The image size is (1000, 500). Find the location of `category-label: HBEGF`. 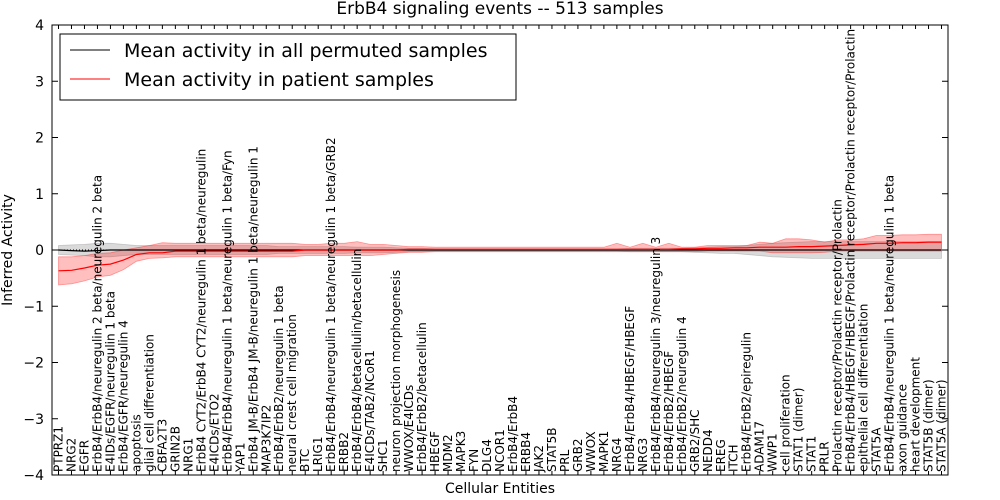

category-label: HBEGF is located at coordinates (435, 451).